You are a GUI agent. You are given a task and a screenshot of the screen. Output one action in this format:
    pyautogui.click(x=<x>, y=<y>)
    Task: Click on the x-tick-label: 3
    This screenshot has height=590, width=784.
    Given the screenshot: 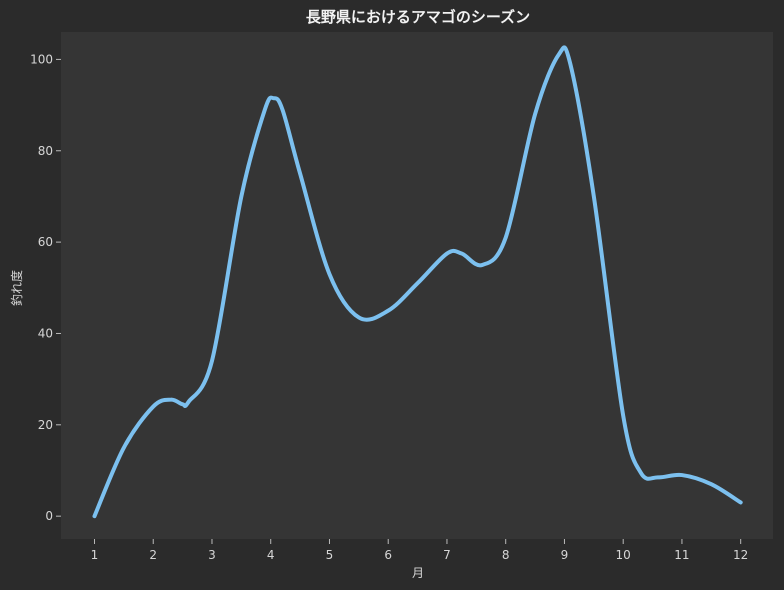 What is the action you would take?
    pyautogui.click(x=212, y=555)
    